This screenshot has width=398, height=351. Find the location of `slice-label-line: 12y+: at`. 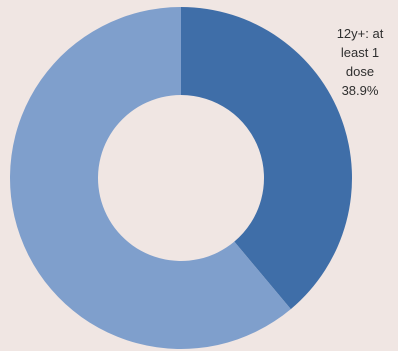

slice-label-line: 12y+: at is located at coordinates (360, 33).